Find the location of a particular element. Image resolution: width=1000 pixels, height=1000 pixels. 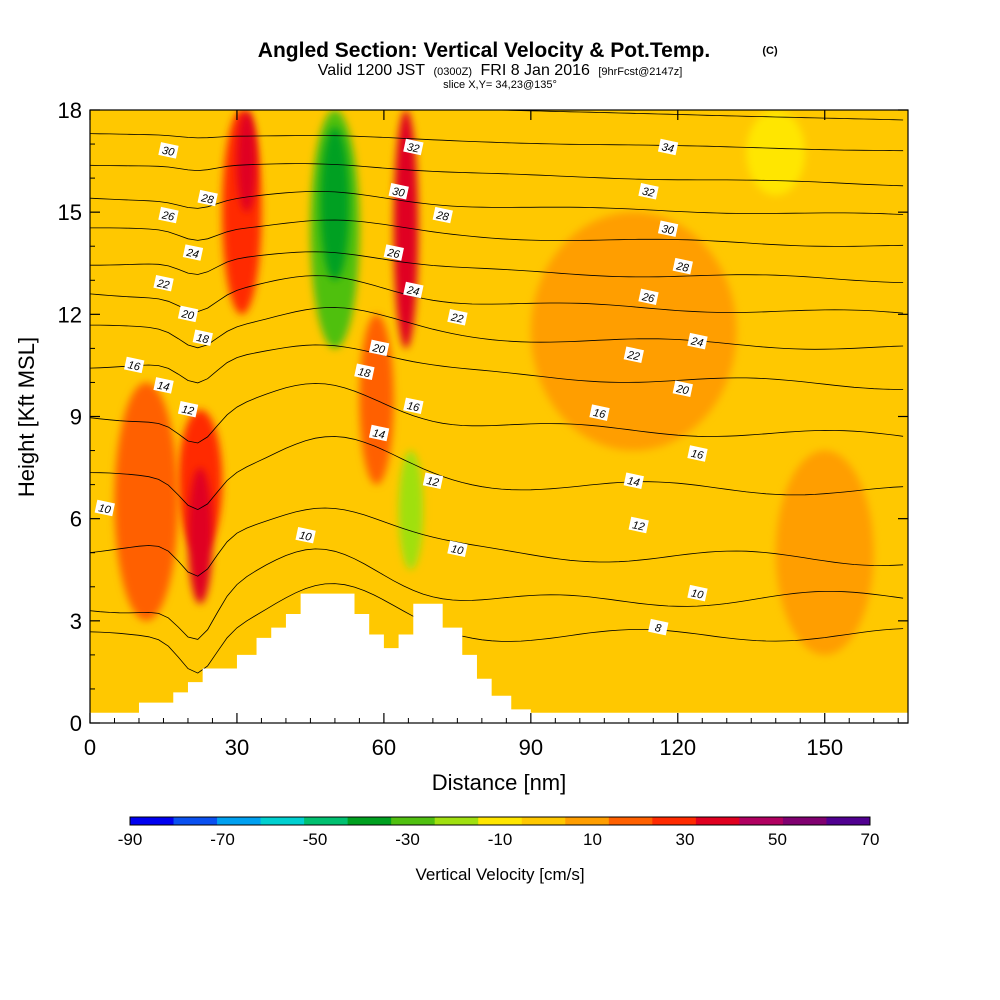

contour-label-32: 16 is located at coordinates (599, 412).